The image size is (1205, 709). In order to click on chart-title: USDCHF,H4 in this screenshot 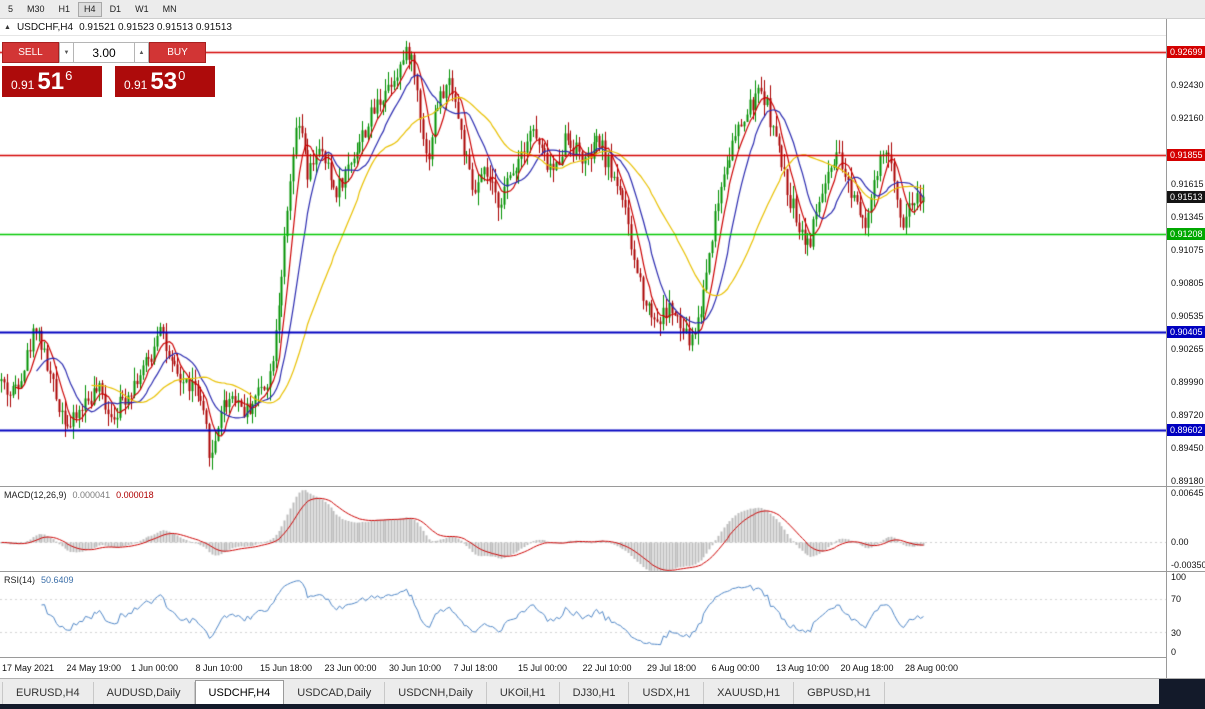, I will do `click(45, 27)`.